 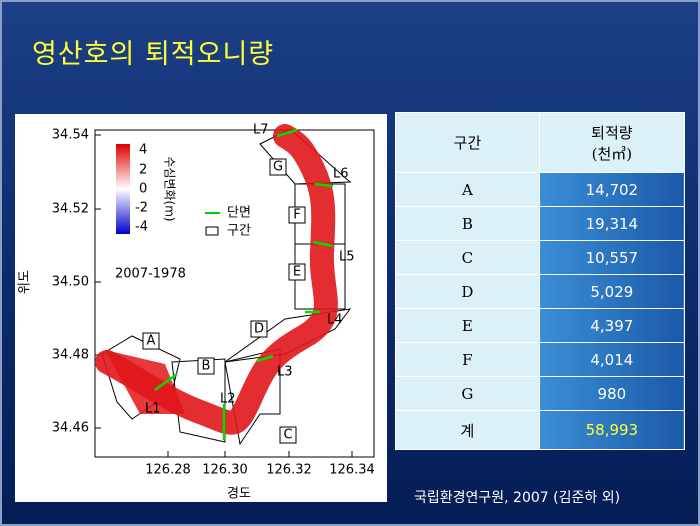 What do you see at coordinates (153, 54) in the screenshot?
I see `slide-title: 영산호의 퇴적오니량` at bounding box center [153, 54].